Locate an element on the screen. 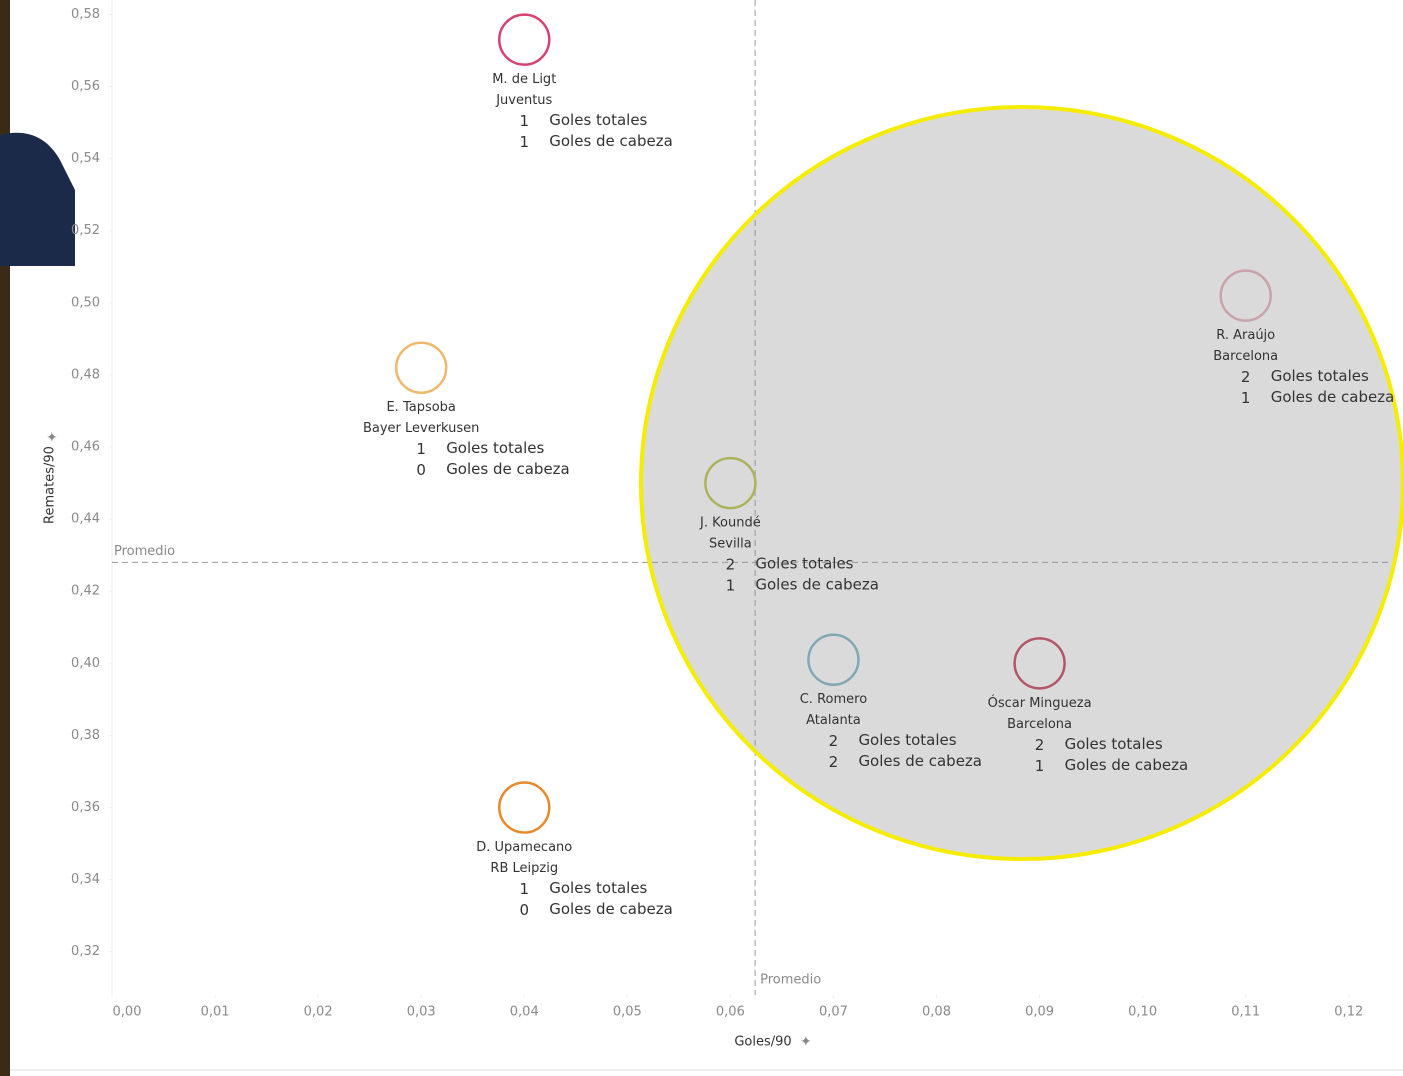  y-tick-label: 0,38 is located at coordinates (85, 735).